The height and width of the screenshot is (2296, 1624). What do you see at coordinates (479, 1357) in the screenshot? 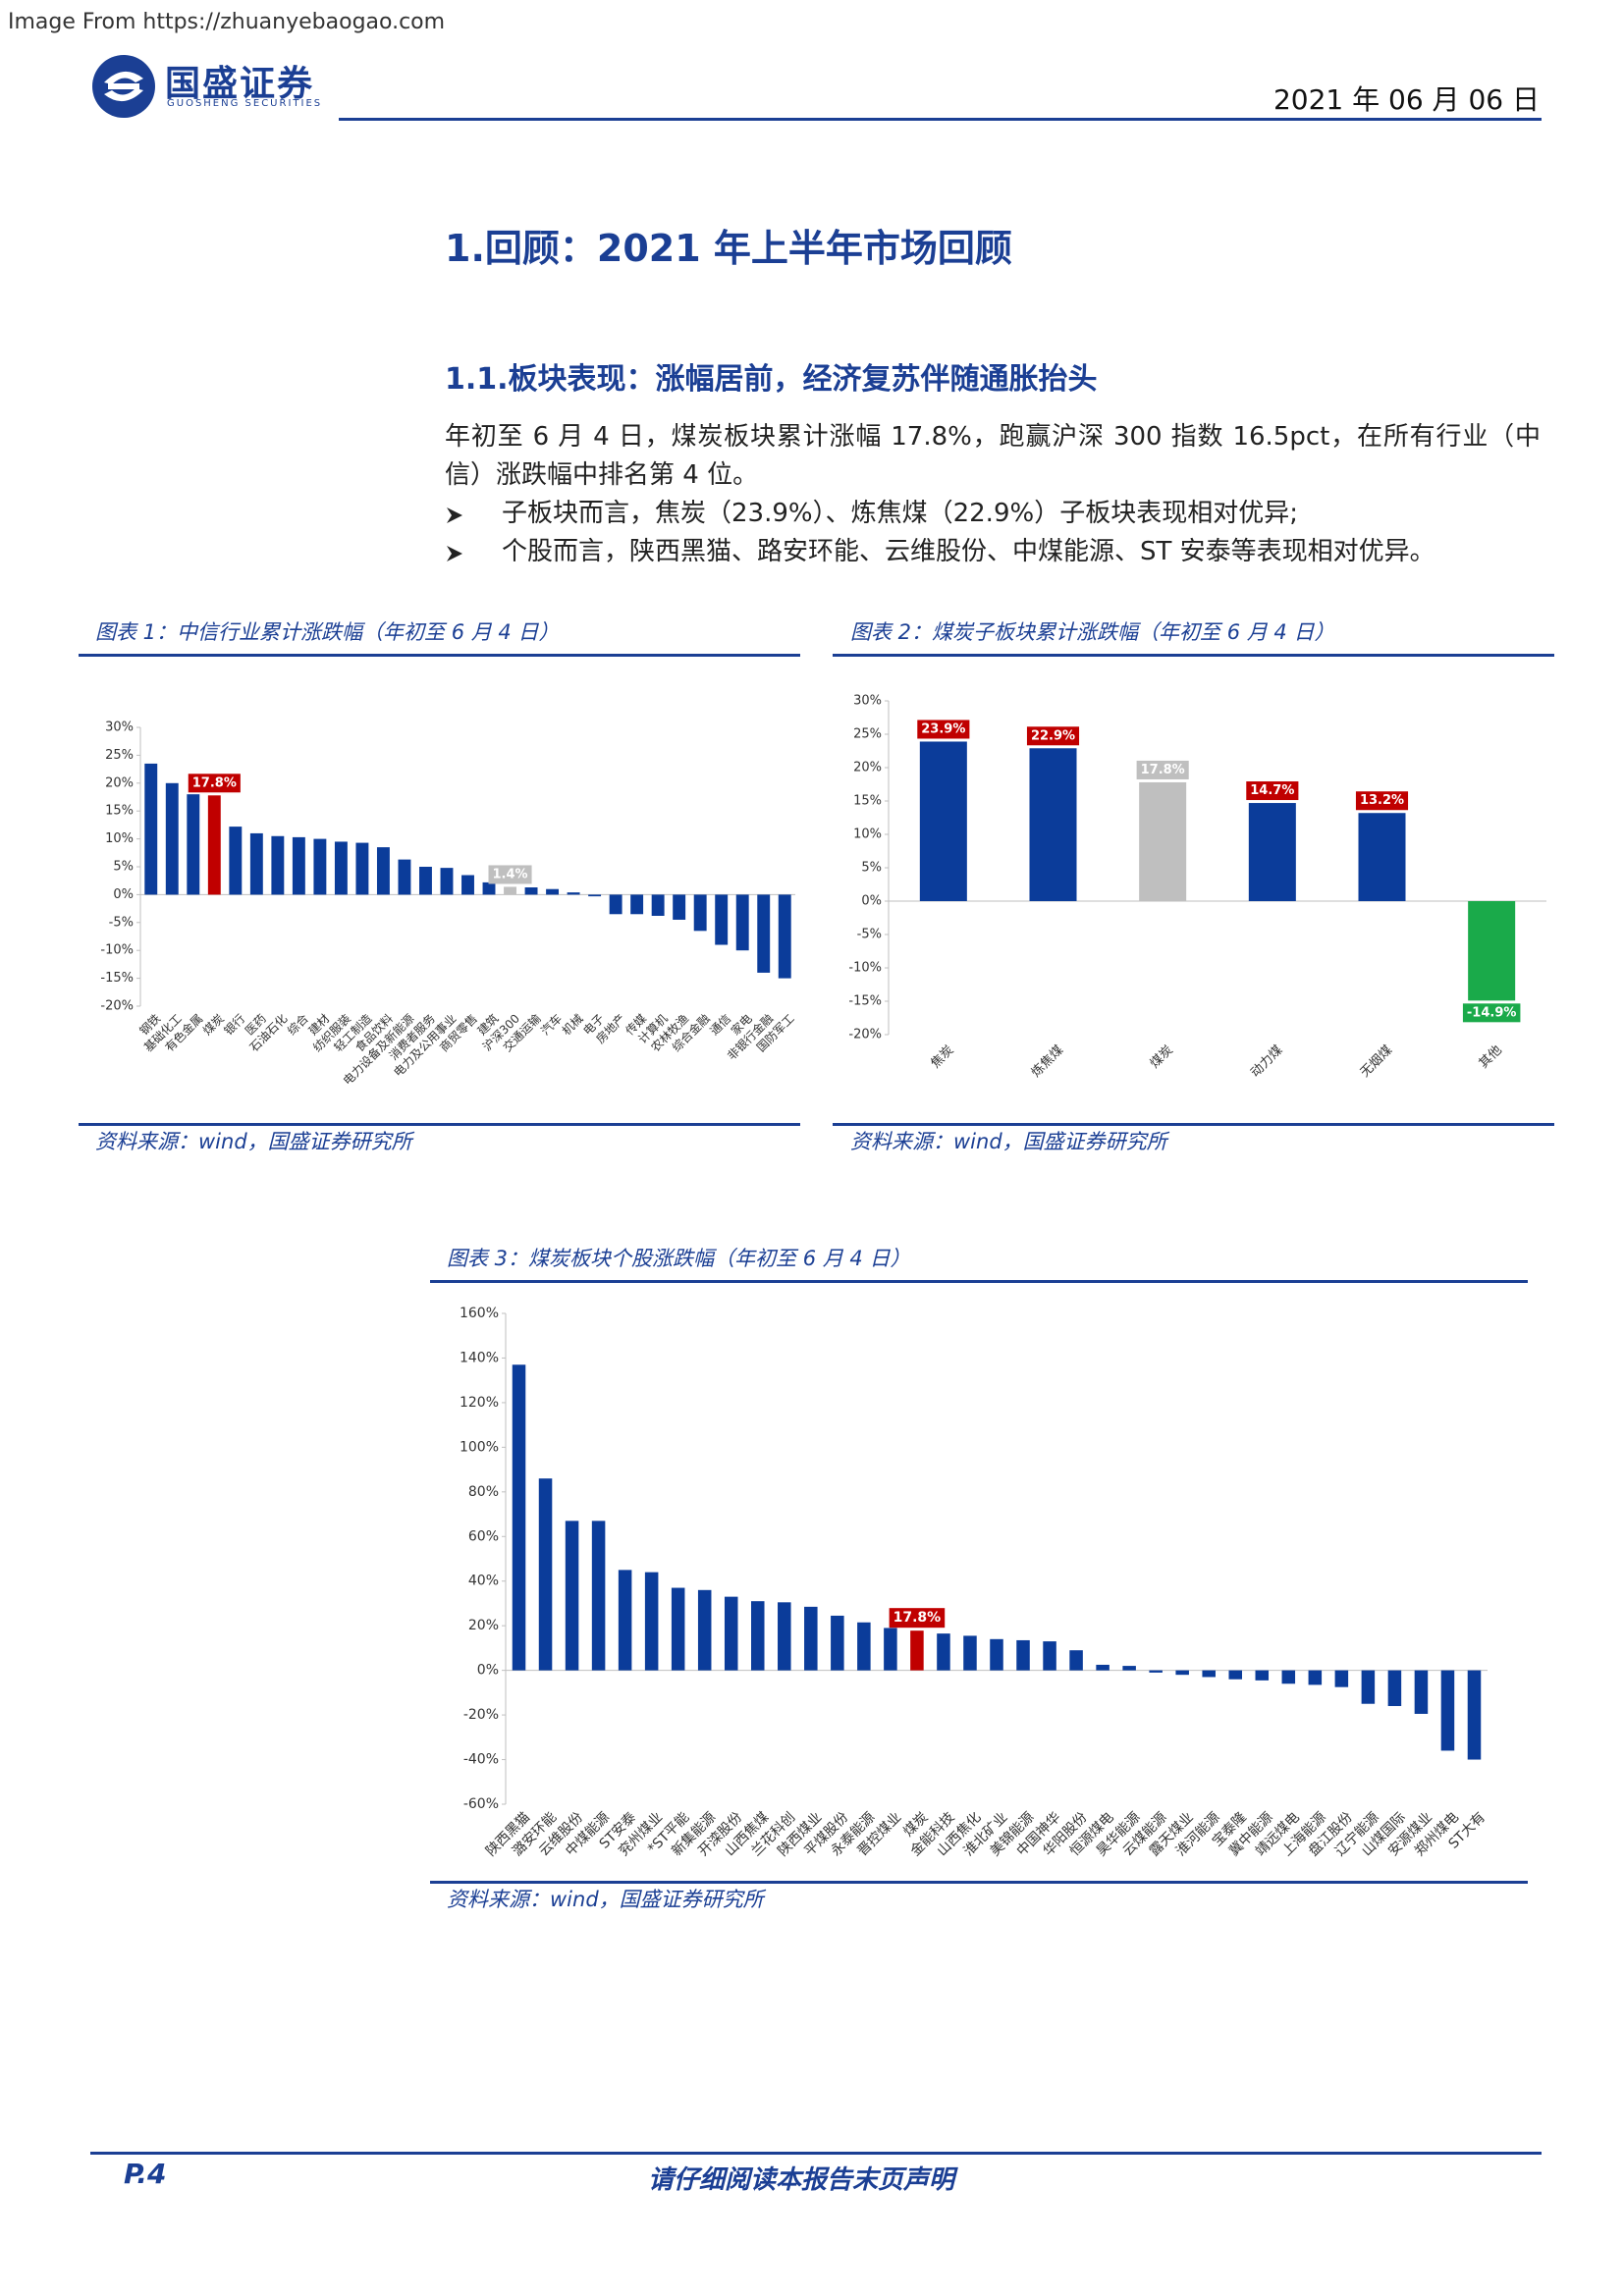
I see `y-tick-label: 140%` at bounding box center [479, 1357].